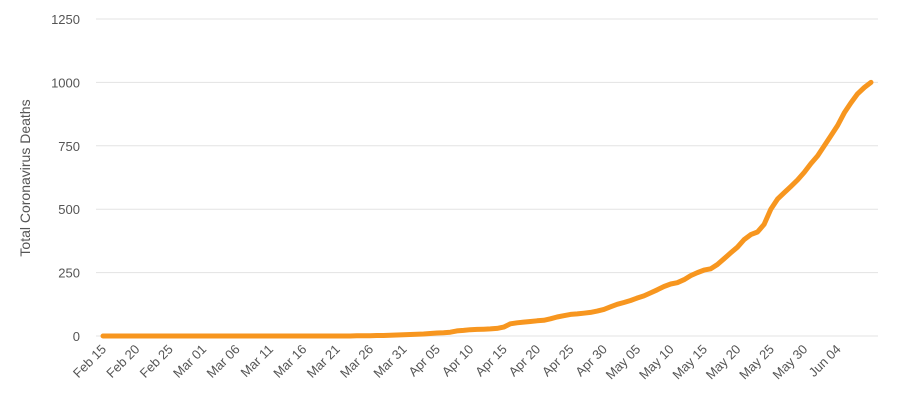 This screenshot has height=415, width=900. Describe the element at coordinates (723, 362) in the screenshot. I see `x-tick-label: May 20` at that location.